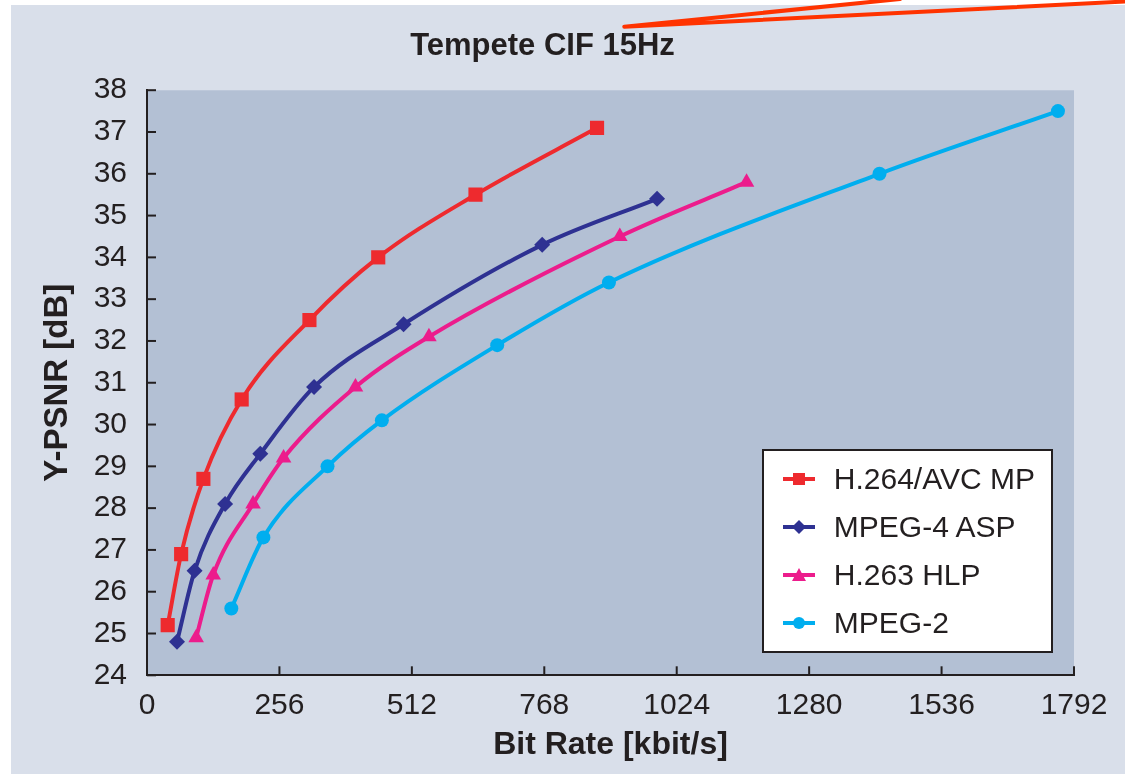 The width and height of the screenshot is (1125, 774). Describe the element at coordinates (147, 703) in the screenshot. I see `x-tick-label: 0` at that location.